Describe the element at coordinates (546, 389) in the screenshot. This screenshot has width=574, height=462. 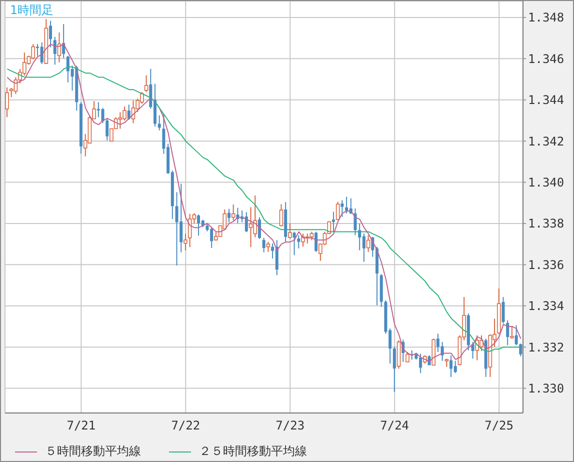
I see `y-tick-label: 1.330` at that location.